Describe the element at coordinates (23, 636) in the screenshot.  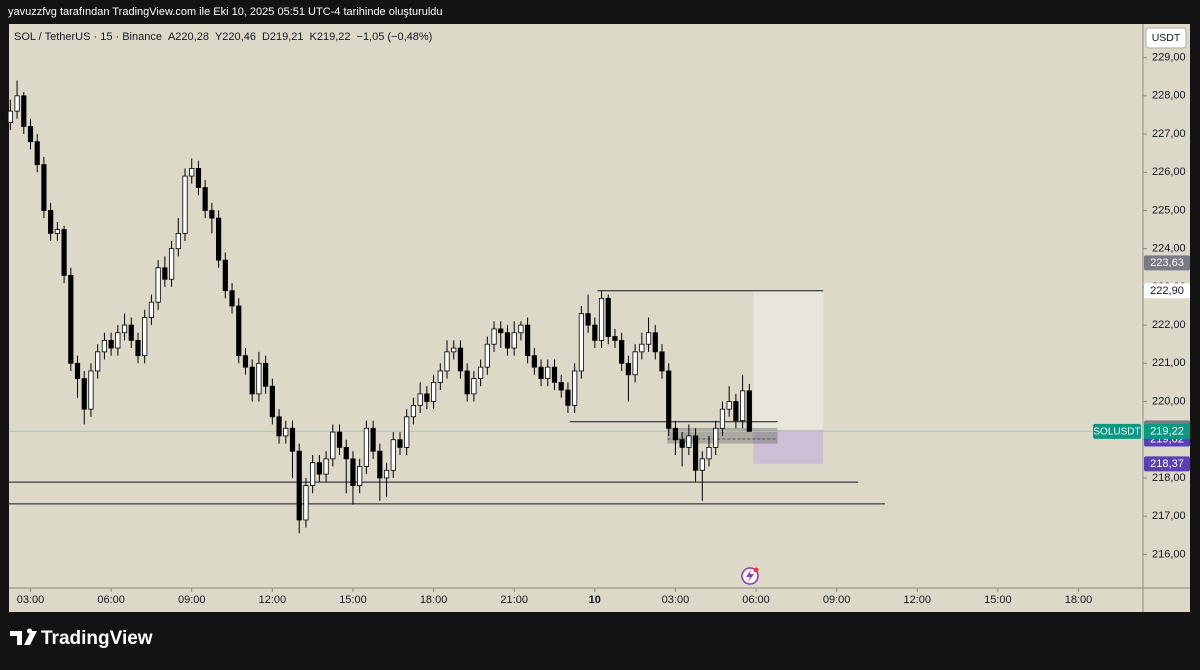
I see `logo-mark` at that location.